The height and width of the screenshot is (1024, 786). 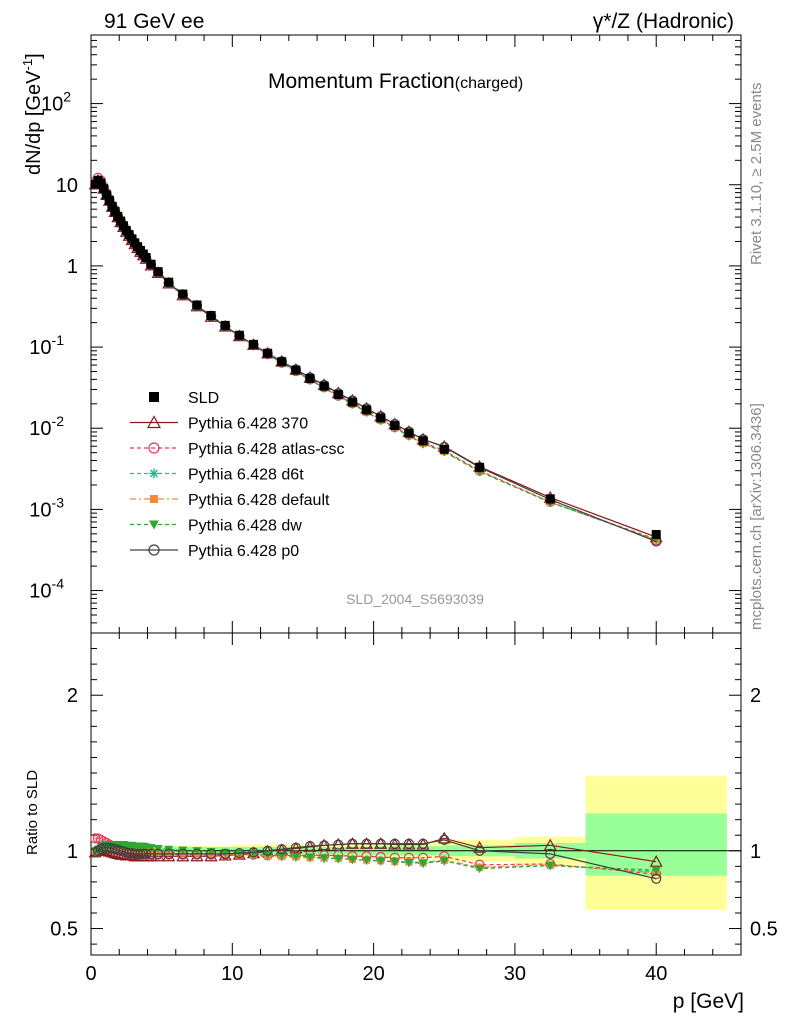 I want to click on y-tick-label-ratio-right: 1, so click(x=755, y=852).